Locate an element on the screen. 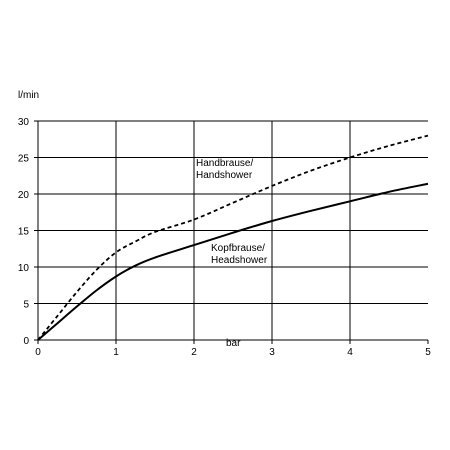 Image resolution: width=450 pixels, height=450 pixels. x-axis-label: bar is located at coordinates (233, 343).